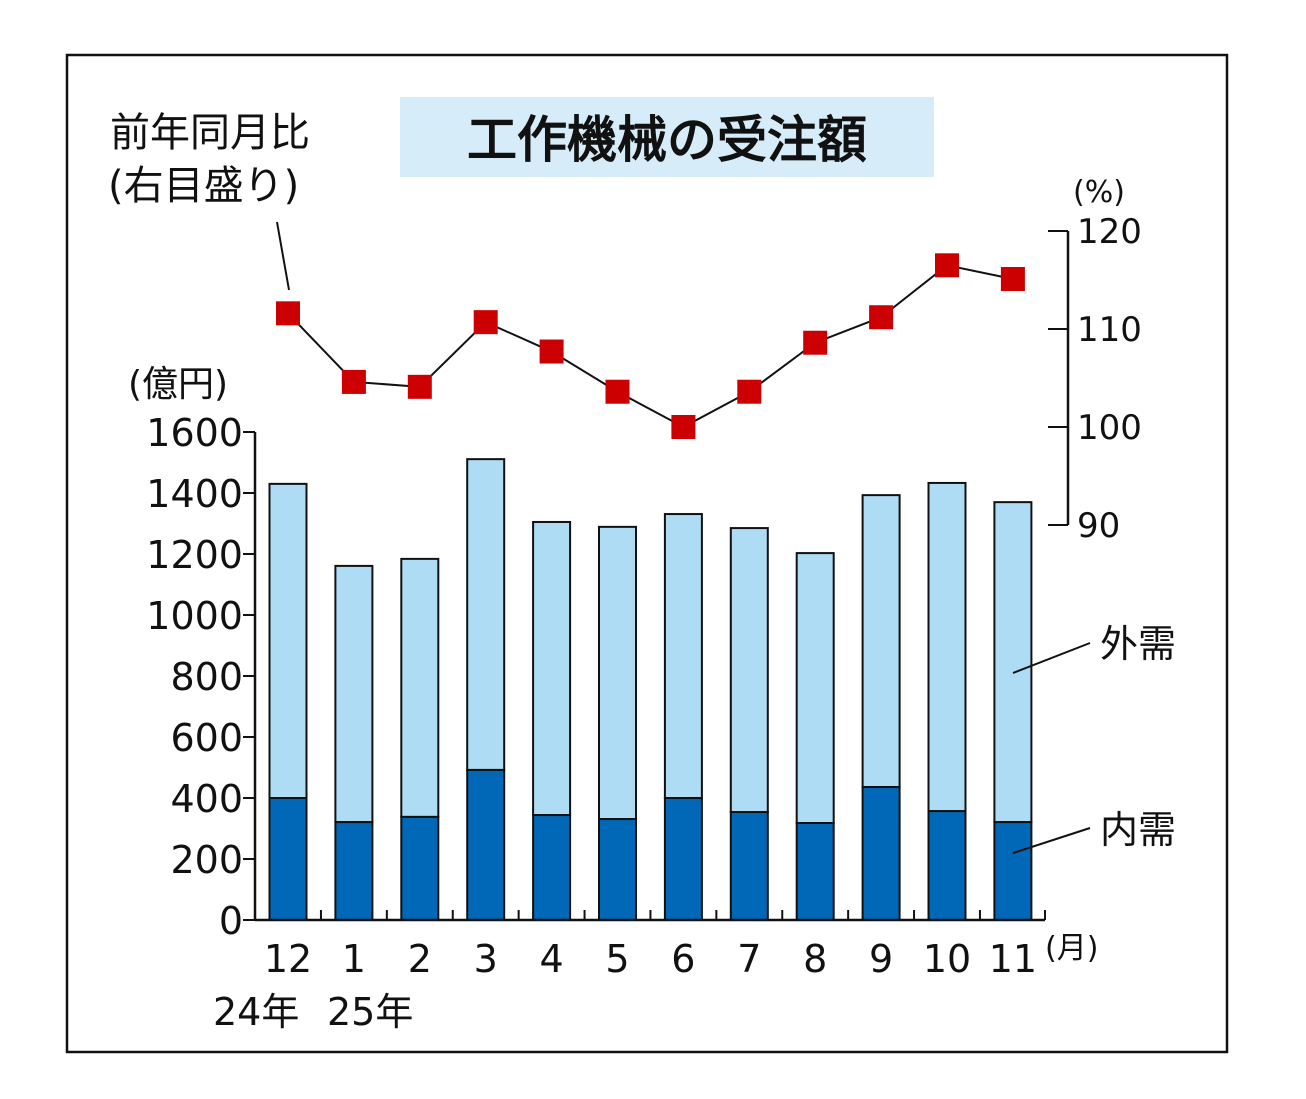 Image resolution: width=1306 pixels, height=1099 pixels. I want to click on left-tick-label: 200, so click(206, 860).